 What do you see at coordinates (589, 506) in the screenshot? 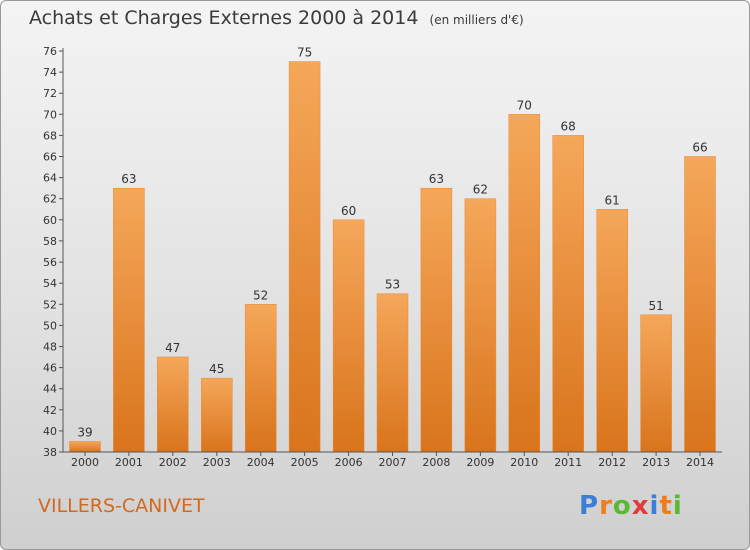
I see `logo-letter: P` at bounding box center [589, 506].